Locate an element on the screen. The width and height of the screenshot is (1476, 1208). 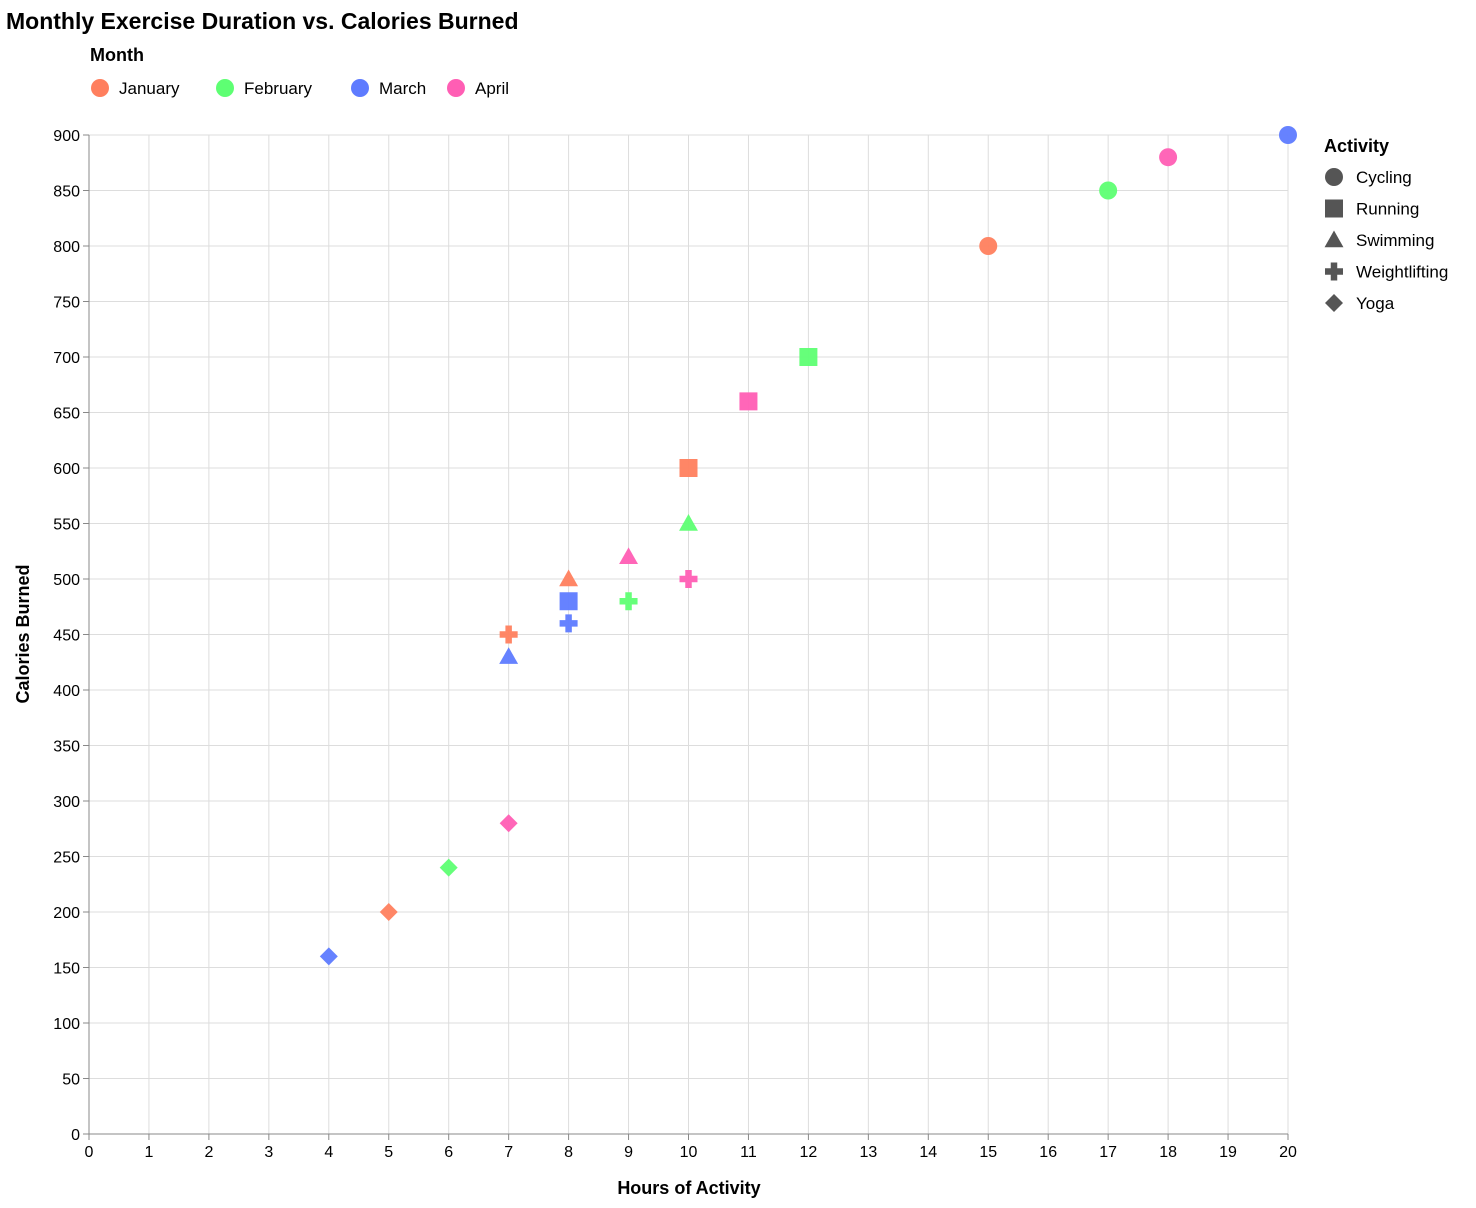
month-legend-title: Month is located at coordinates (117, 55).